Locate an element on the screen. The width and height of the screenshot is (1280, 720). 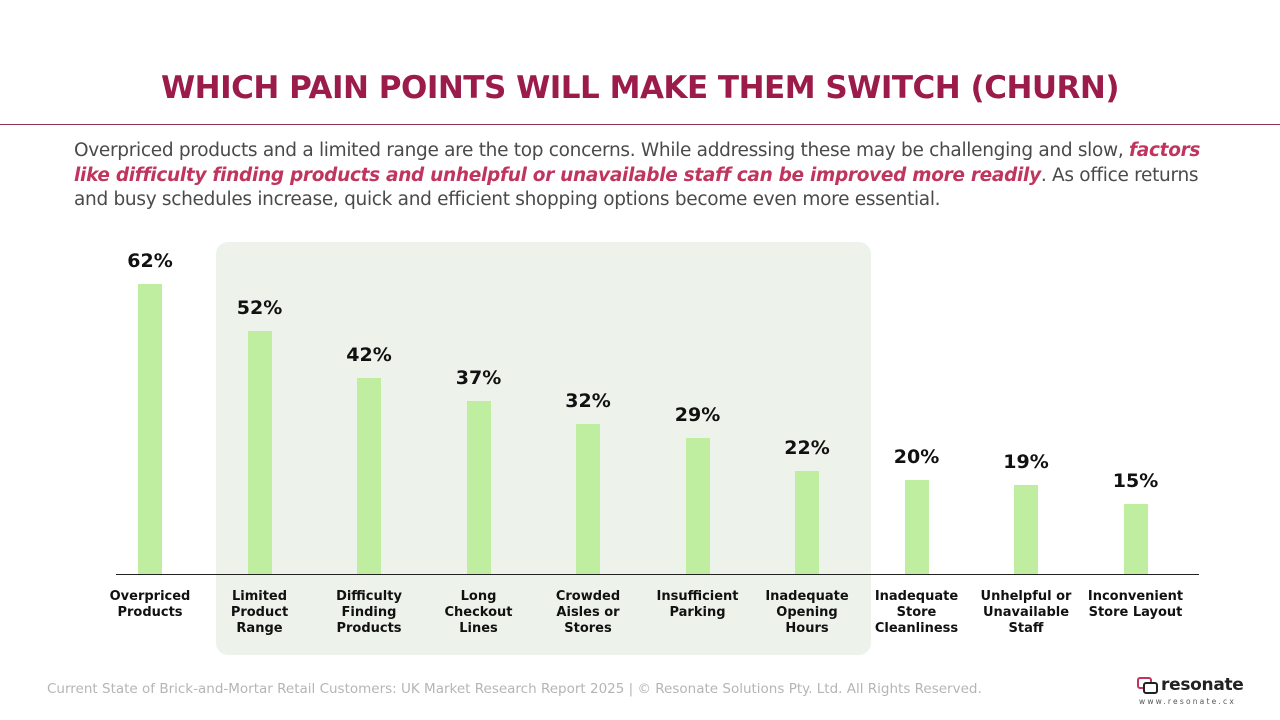
x-tick-label: Inadequate Opening Hours is located at coordinates (807, 612).